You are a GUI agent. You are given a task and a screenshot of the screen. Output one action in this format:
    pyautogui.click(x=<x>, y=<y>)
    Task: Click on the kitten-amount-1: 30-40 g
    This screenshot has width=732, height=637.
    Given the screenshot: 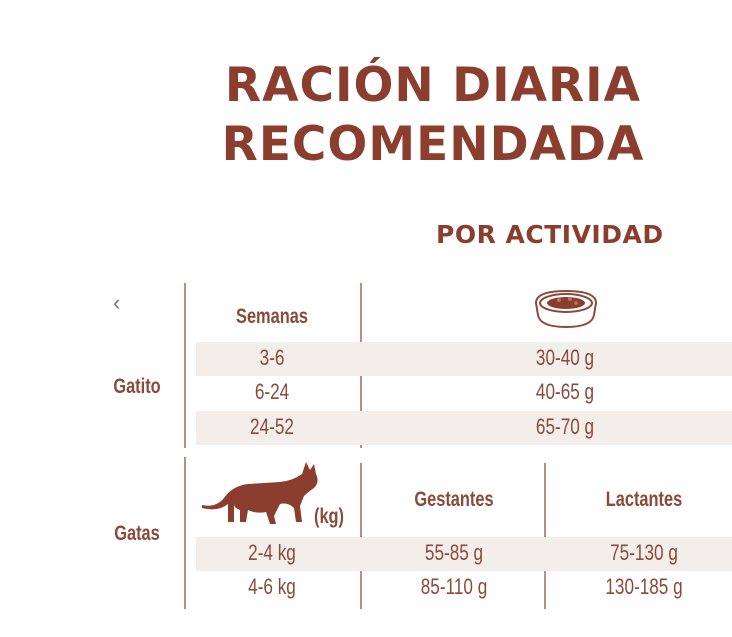 What is the action you would take?
    pyautogui.click(x=565, y=357)
    